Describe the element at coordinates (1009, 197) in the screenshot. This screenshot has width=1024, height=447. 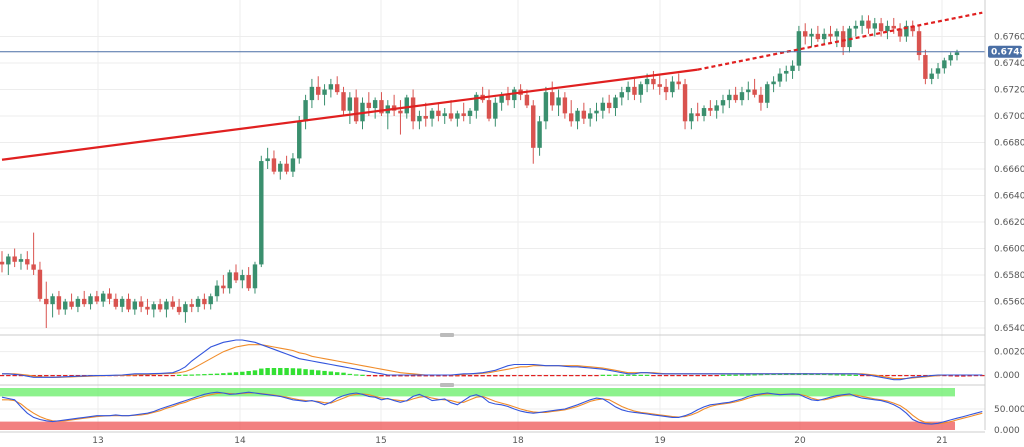
I see `price-tick-label: 0.6640` at that location.